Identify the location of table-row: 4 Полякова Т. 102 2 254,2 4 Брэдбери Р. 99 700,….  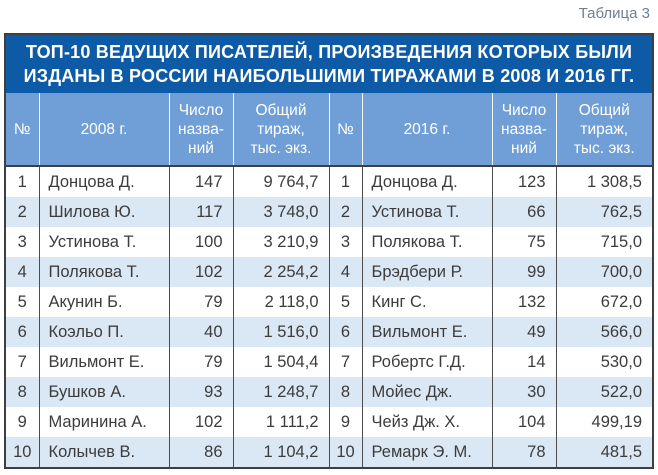
(329, 272).